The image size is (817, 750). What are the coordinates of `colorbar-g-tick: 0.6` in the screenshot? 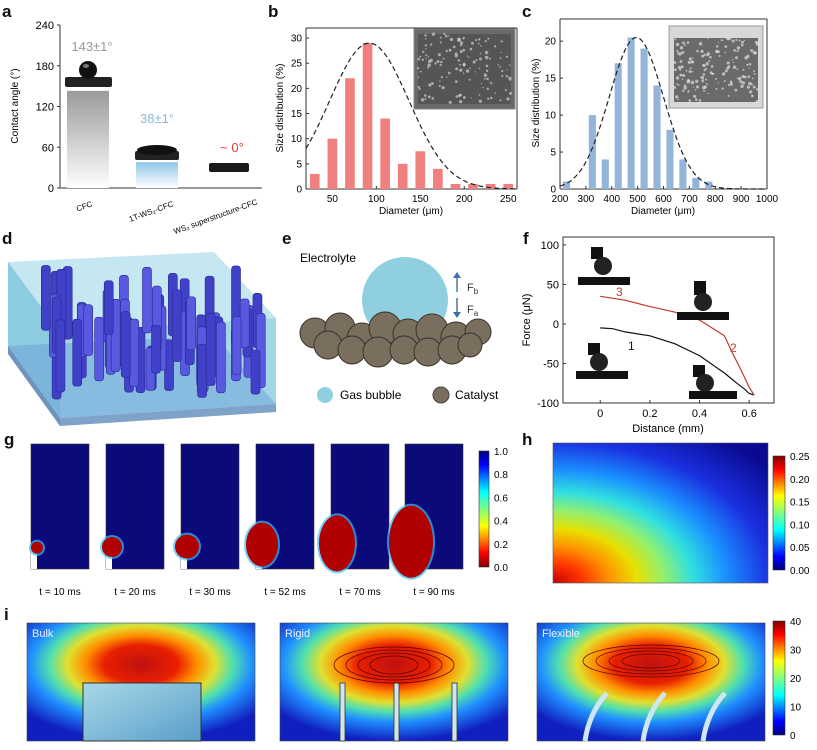 It's located at (501, 498).